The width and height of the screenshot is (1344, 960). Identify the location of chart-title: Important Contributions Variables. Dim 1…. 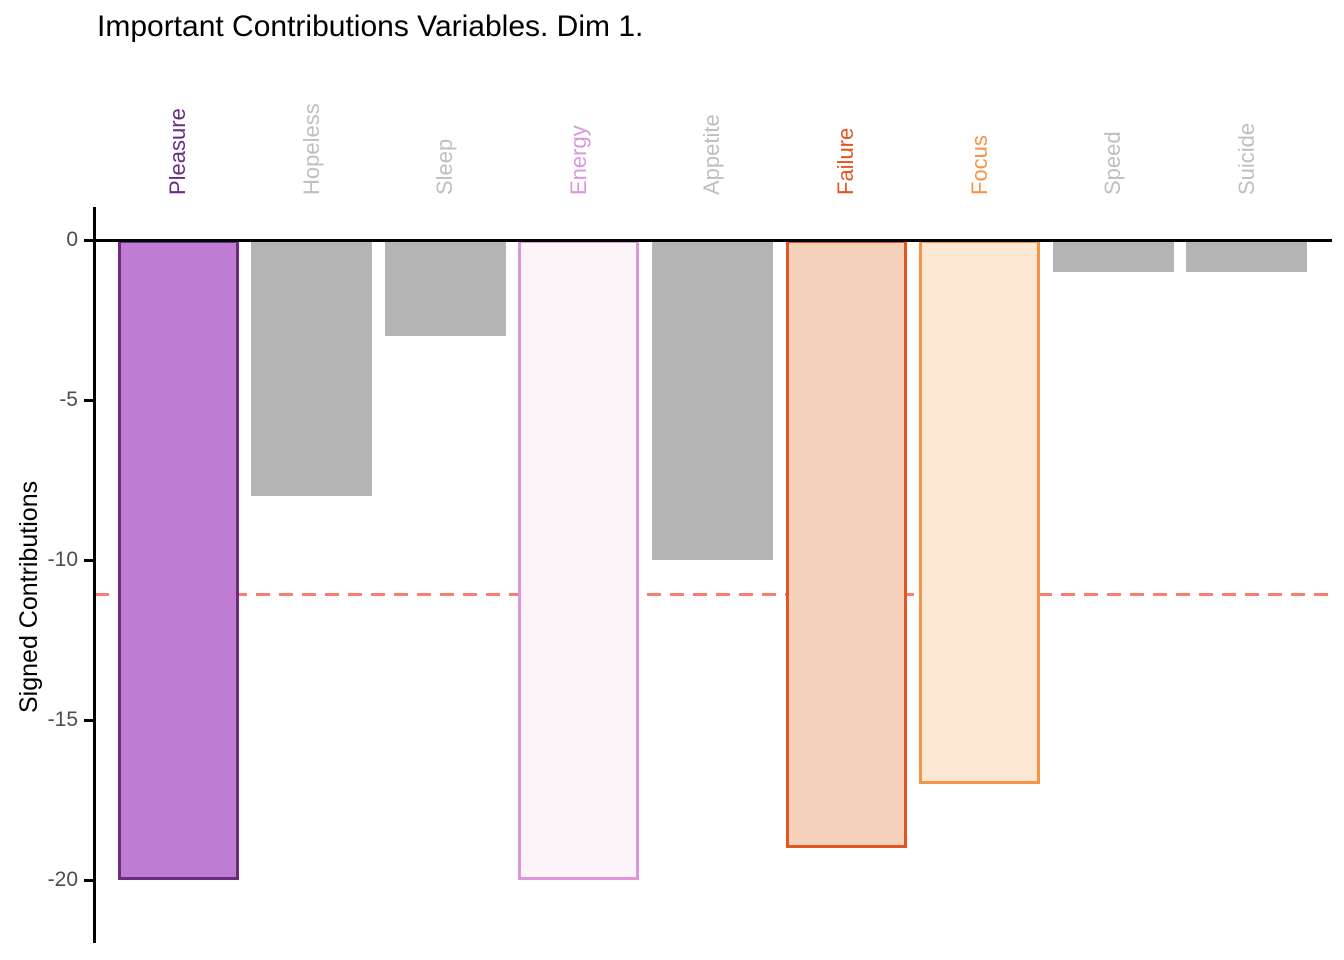
(370, 26).